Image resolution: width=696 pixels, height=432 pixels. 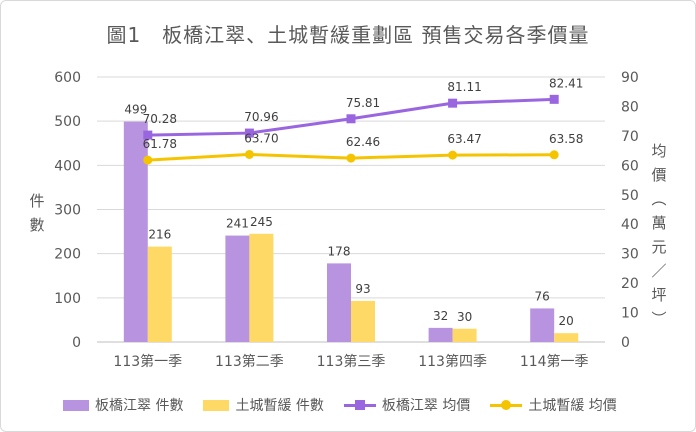 What do you see at coordinates (159, 235) in the screenshot?
I see `bar-data-label: 216` at bounding box center [159, 235].